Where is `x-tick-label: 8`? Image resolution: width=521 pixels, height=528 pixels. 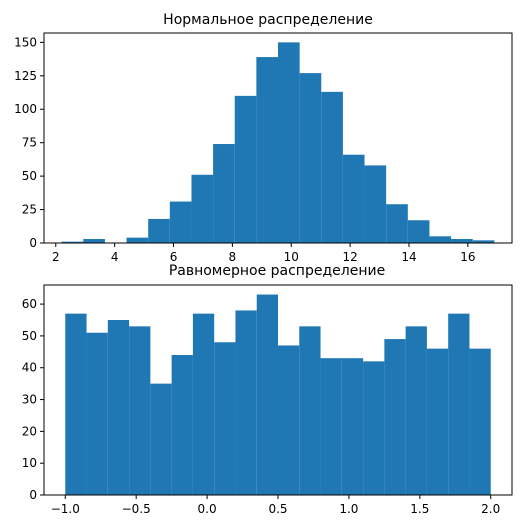
x-tick-label: 8 is located at coordinates (233, 257).